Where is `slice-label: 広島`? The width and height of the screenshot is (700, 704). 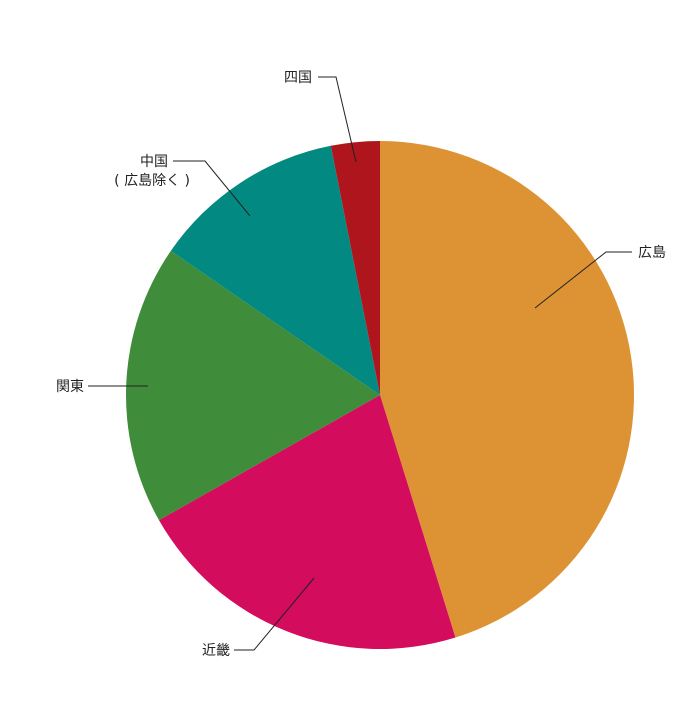 slice-label: 広島 is located at coordinates (652, 253).